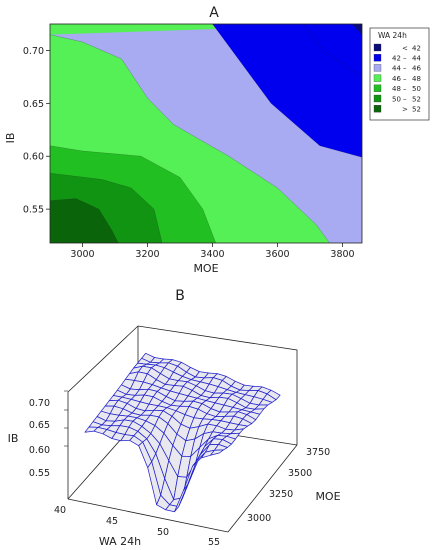 Image resolution: width=435 pixels, height=550 pixels. What do you see at coordinates (416, 79) in the screenshot?
I see `legend-range-high: 48` at bounding box center [416, 79].